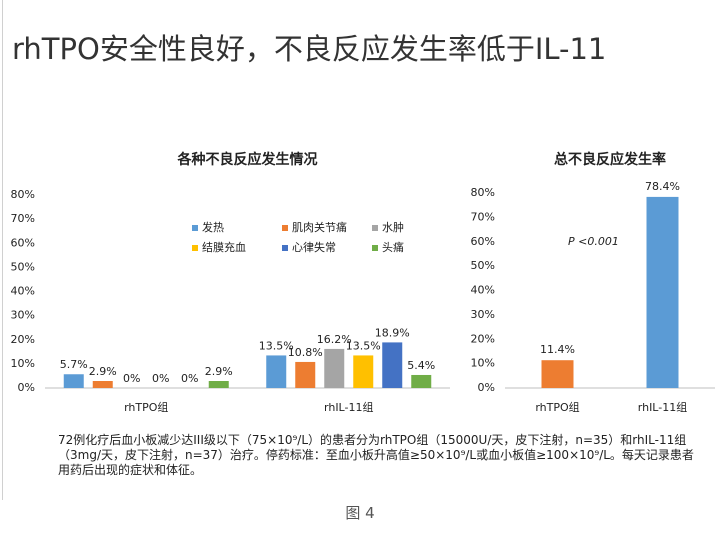  Describe the element at coordinates (392, 332) in the screenshot. I see `value-label: 18.9%` at that location.